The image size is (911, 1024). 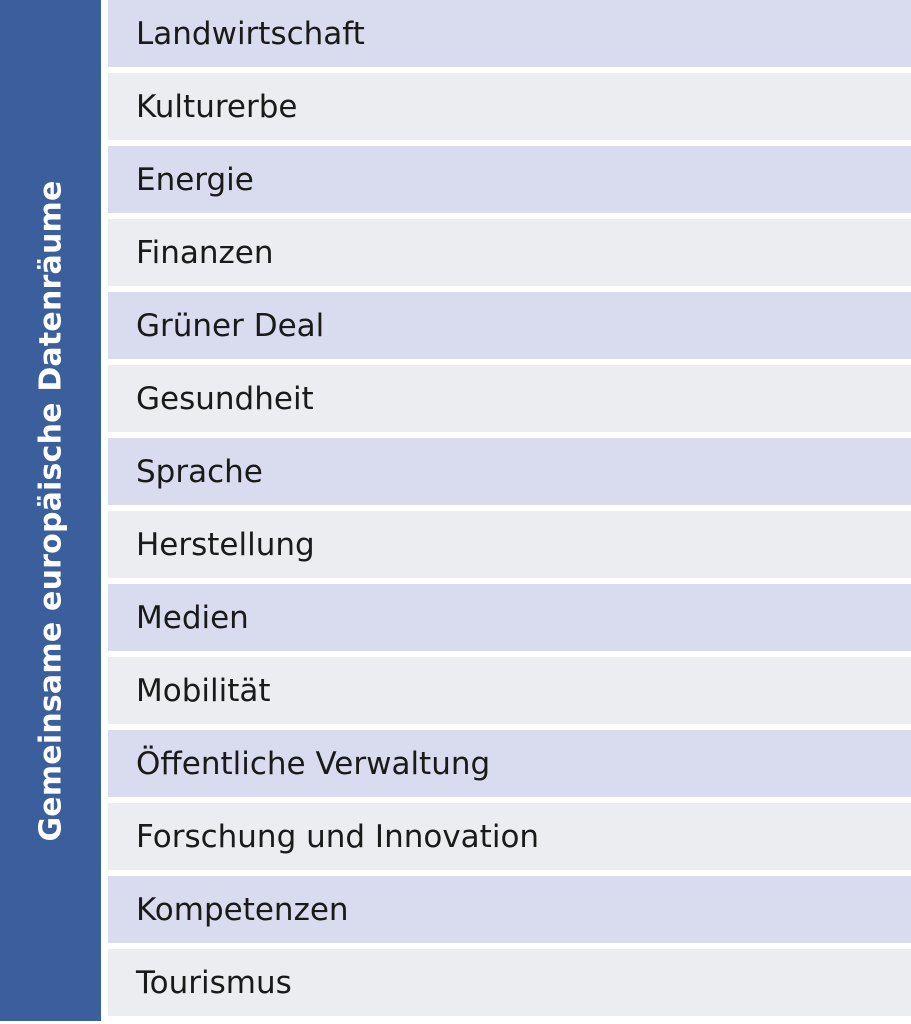 What do you see at coordinates (509, 179) in the screenshot?
I see `list-item-energie: Energie` at bounding box center [509, 179].